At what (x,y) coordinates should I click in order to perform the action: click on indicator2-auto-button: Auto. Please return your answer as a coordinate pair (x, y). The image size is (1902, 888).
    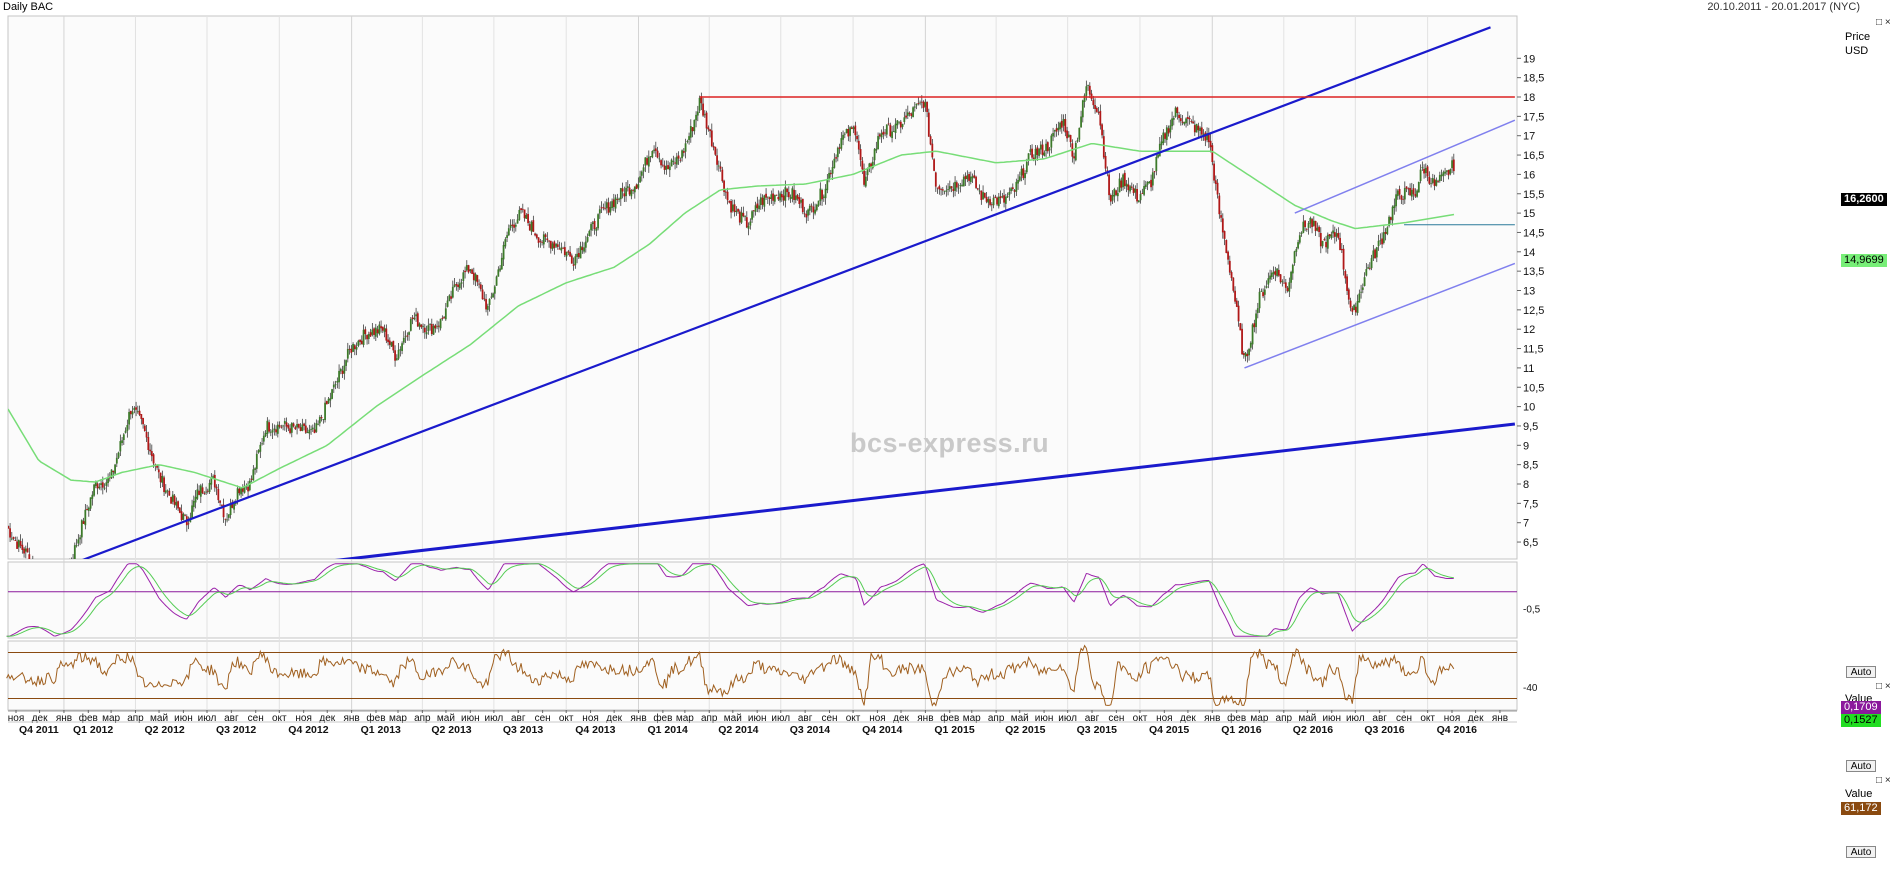
    Looking at the image, I should click on (1861, 852).